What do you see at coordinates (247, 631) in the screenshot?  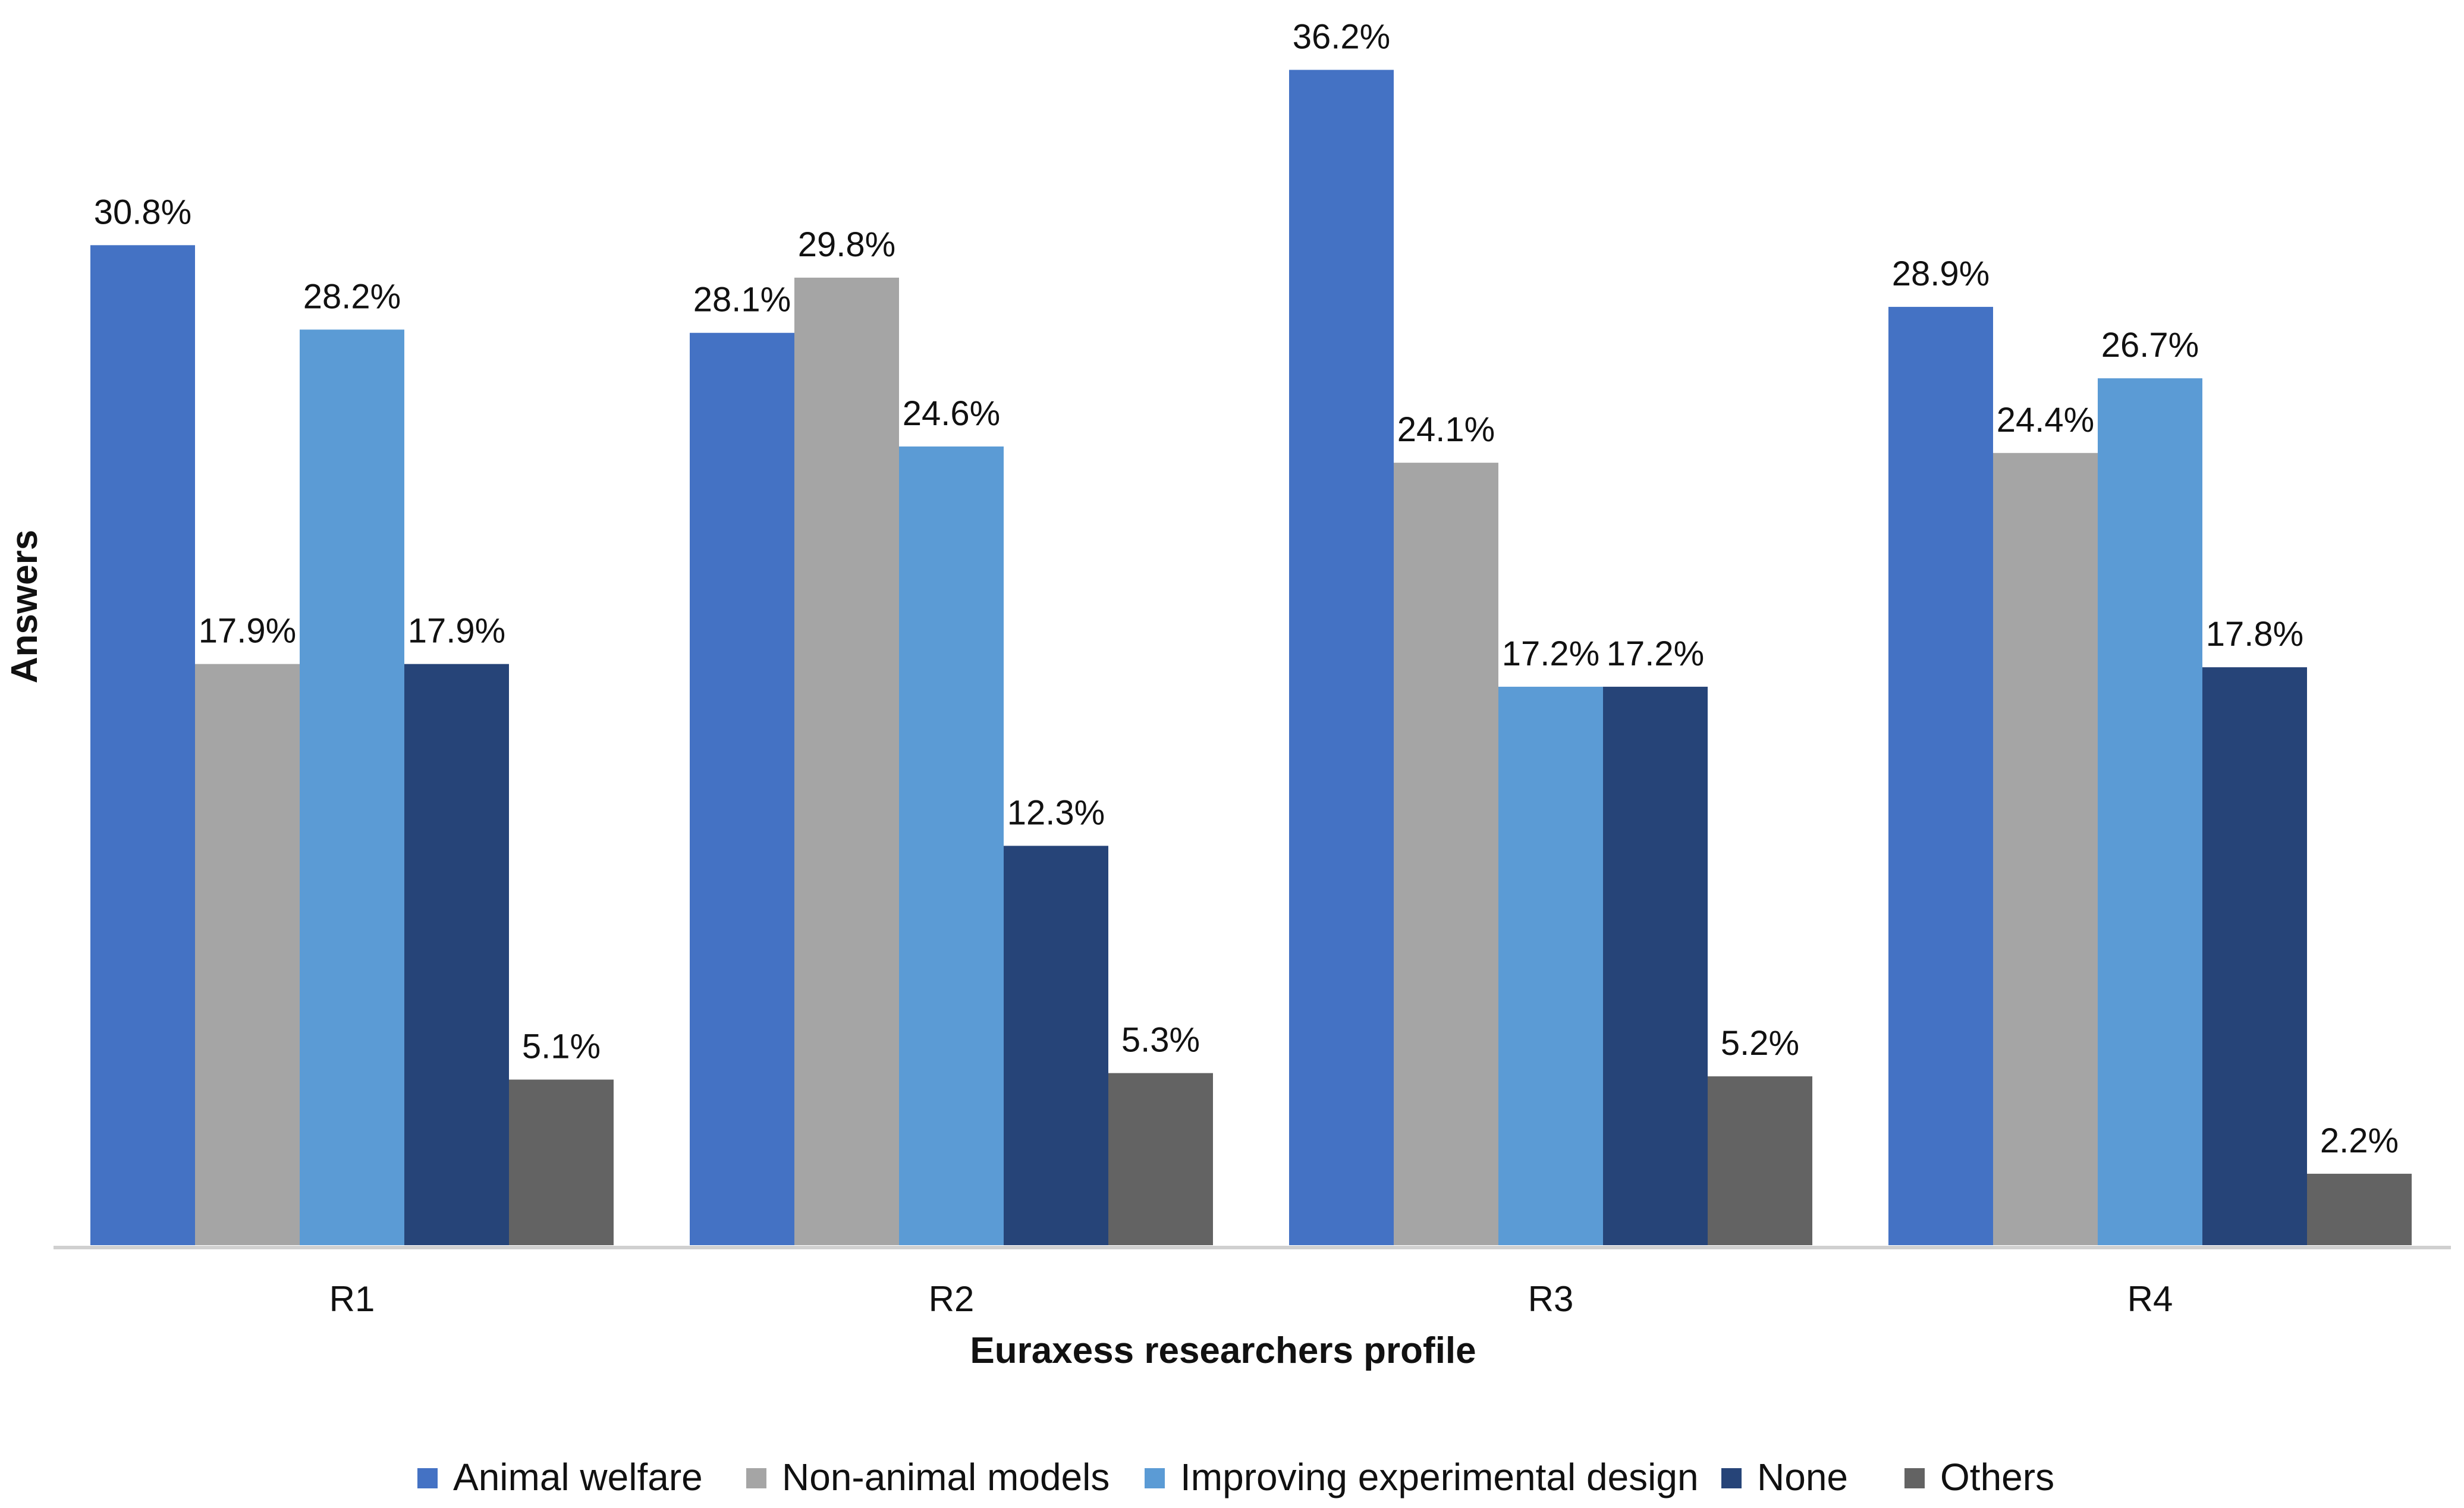 I see `data-label-r1-non-animal-models: 17.9%` at bounding box center [247, 631].